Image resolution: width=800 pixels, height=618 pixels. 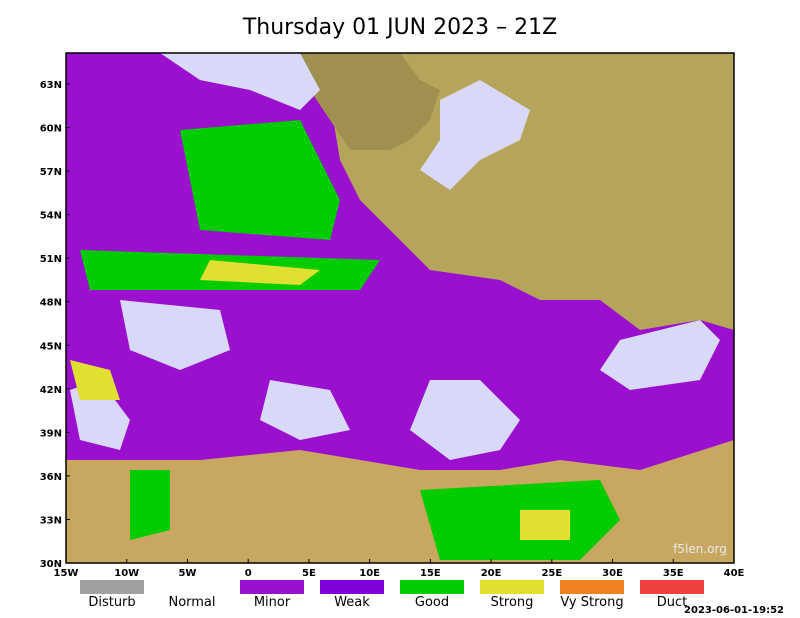 What do you see at coordinates (612, 573) in the screenshot?
I see `lon-label: 30E` at bounding box center [612, 573].